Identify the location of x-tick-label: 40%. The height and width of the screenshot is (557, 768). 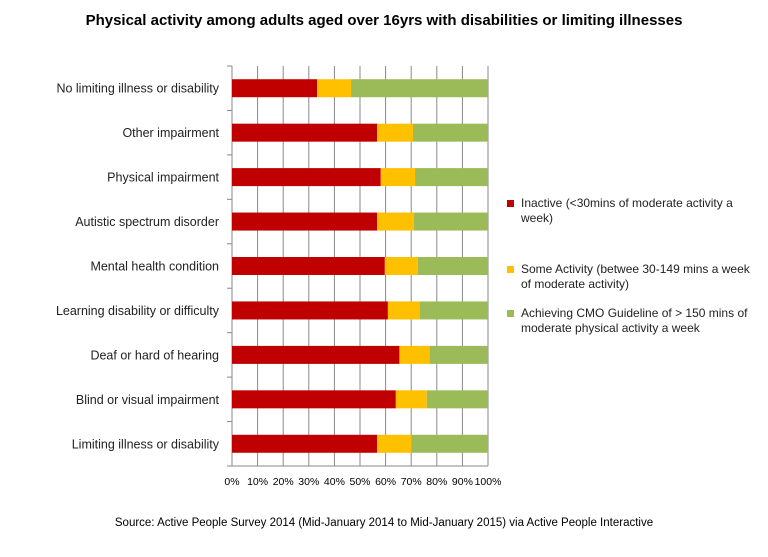
(334, 482).